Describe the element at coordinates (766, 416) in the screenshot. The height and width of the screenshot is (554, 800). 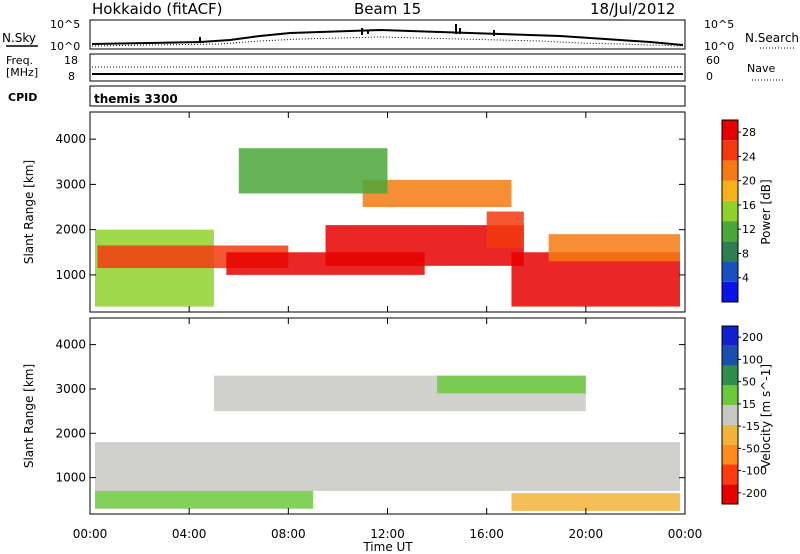
I see `velocity-colorbar-label: Velocity [m s^-1]` at that location.